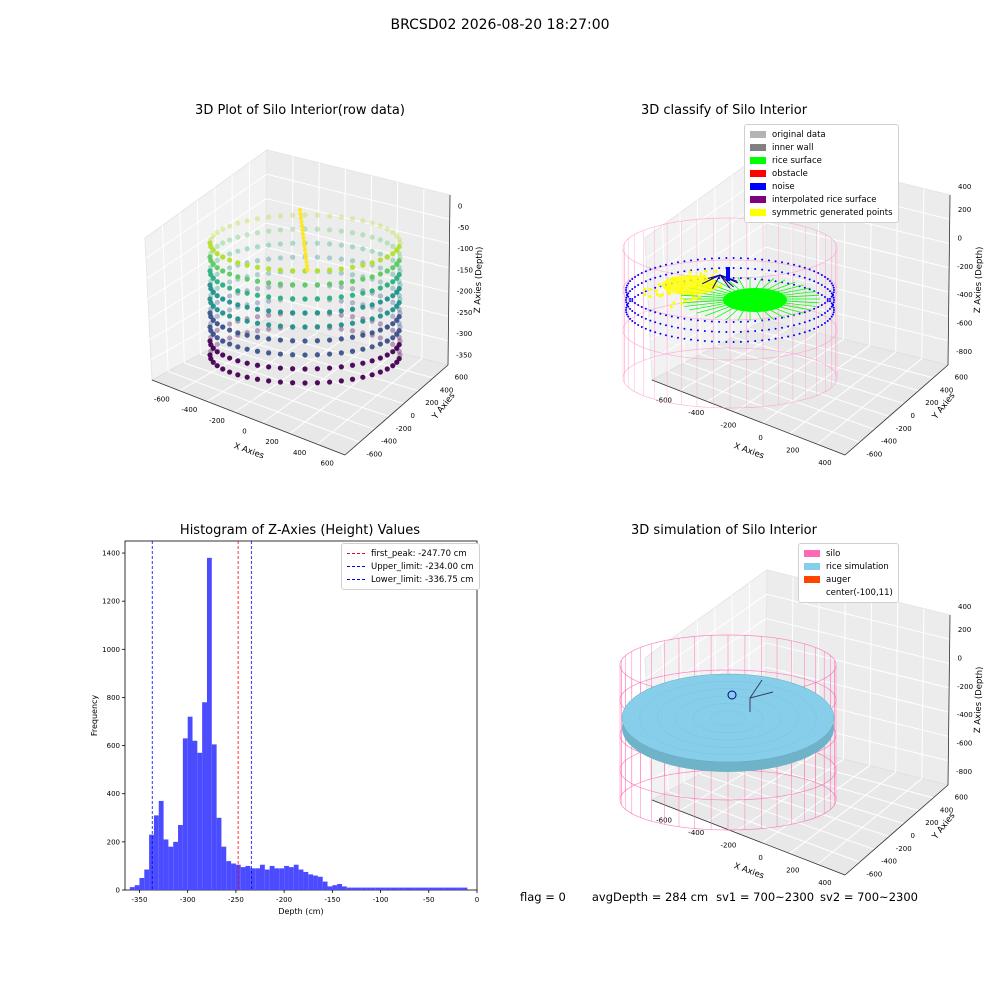 This screenshot has width=1000, height=1000. I want to click on legend-item: symmetric generated points, so click(821, 212).